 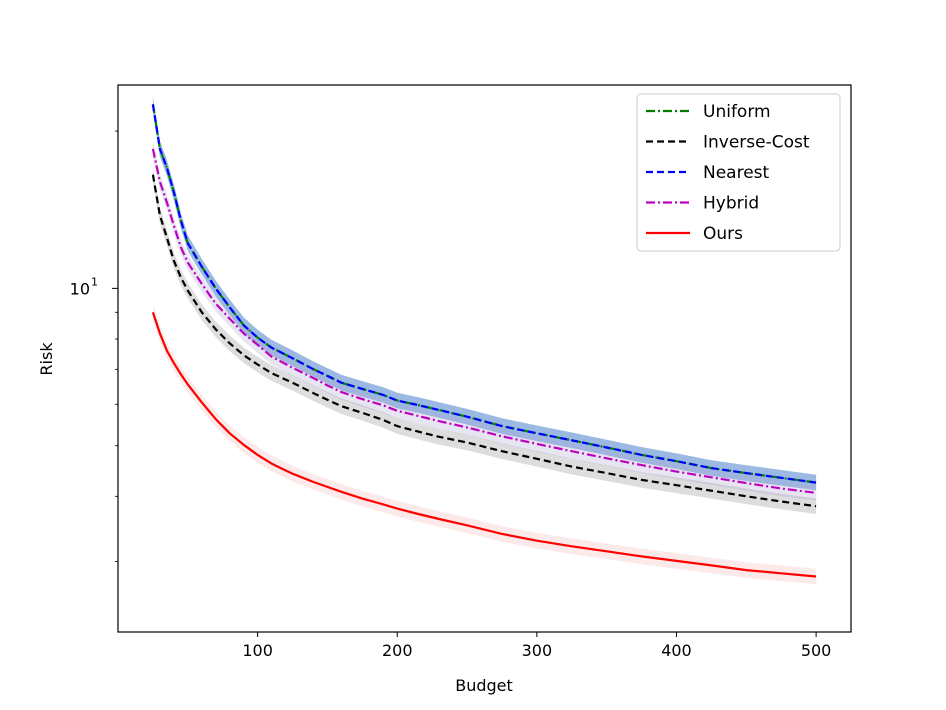 What do you see at coordinates (723, 234) in the screenshot?
I see `legend-label-ours: Ours` at bounding box center [723, 234].